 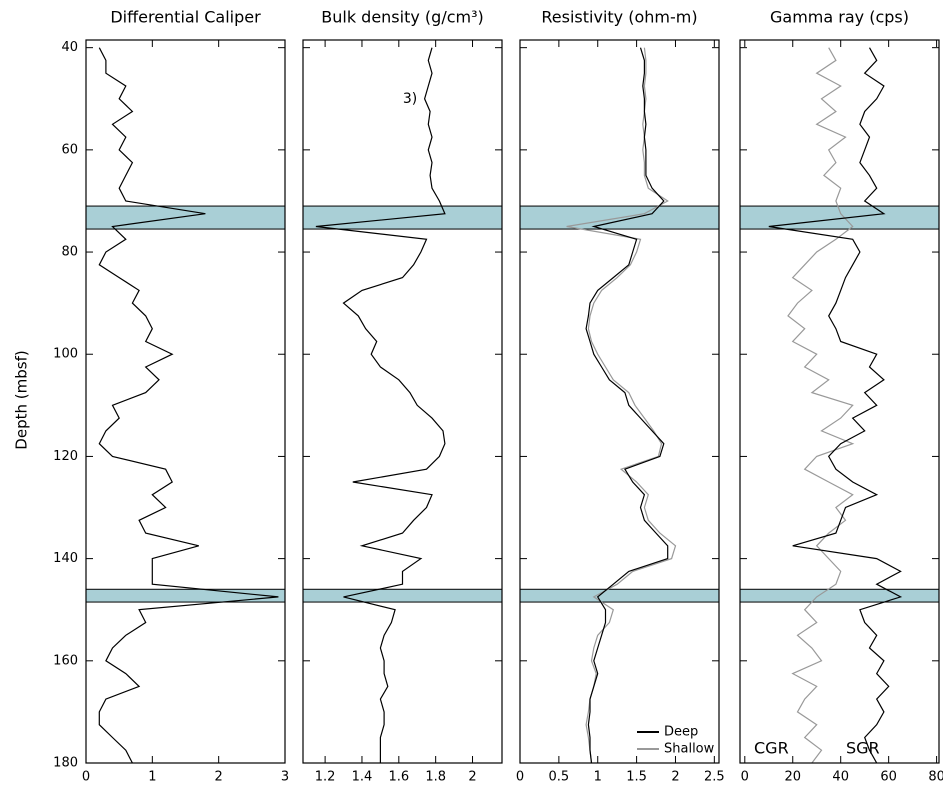 What do you see at coordinates (714, 777) in the screenshot?
I see `x-tick-label: 2.5` at bounding box center [714, 777].